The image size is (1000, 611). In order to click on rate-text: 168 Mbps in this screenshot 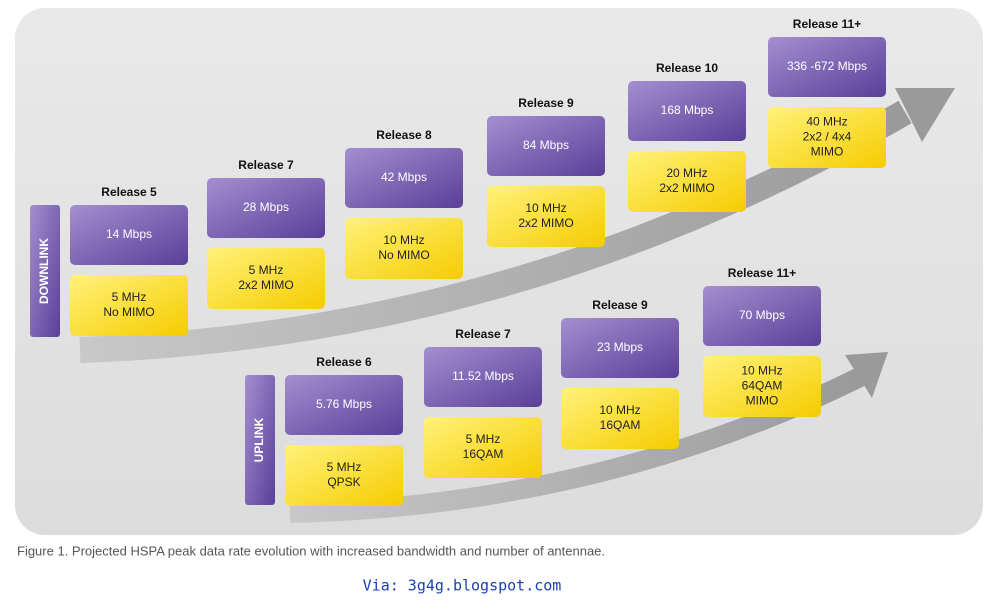, I will do `click(687, 110)`.